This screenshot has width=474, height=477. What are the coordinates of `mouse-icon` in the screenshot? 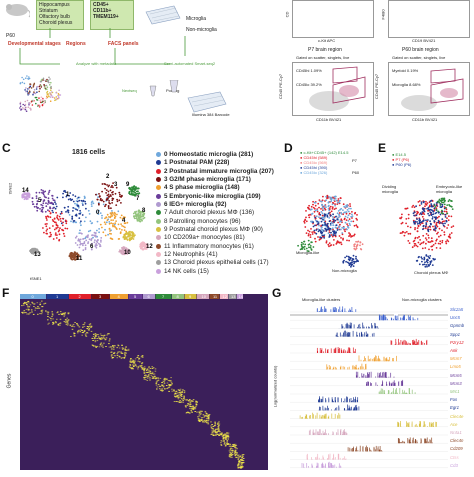 It's located at (17, 9).